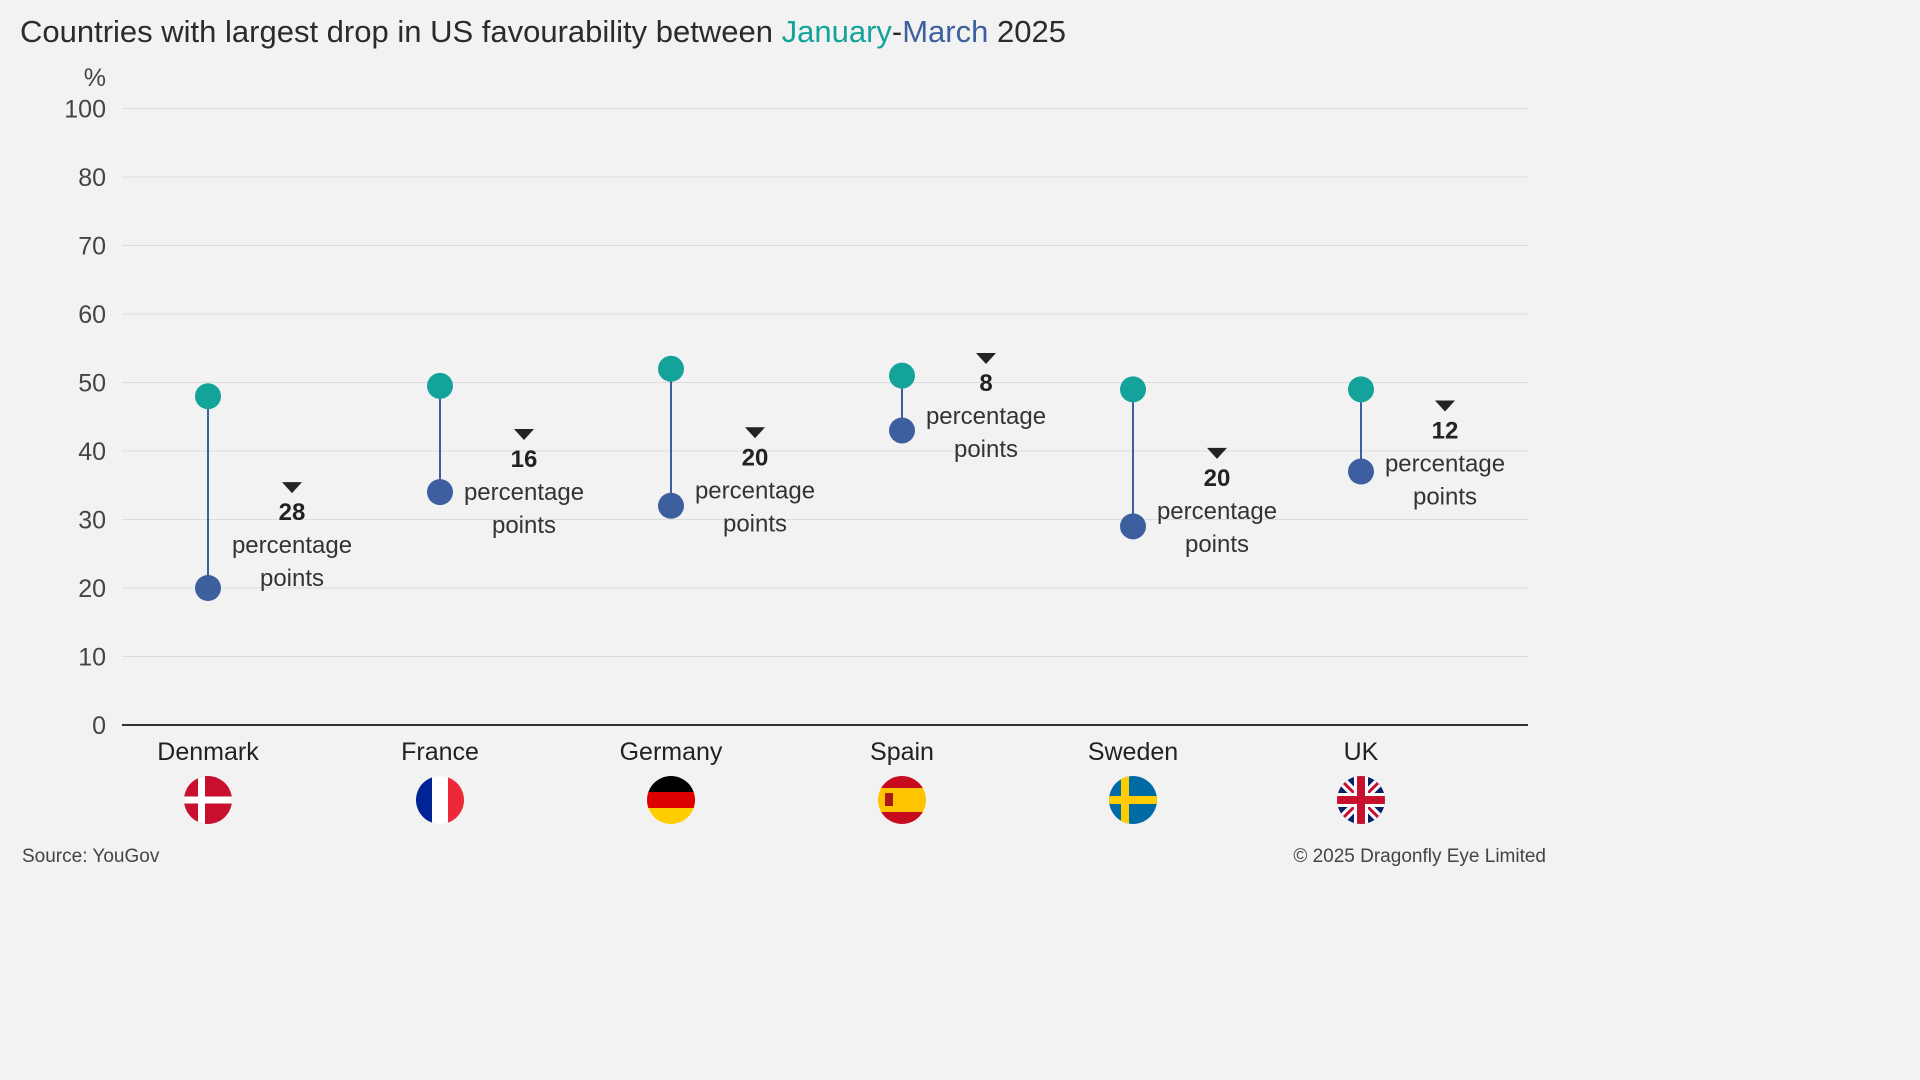  I want to click on y-tick-label: 20, so click(92, 589).